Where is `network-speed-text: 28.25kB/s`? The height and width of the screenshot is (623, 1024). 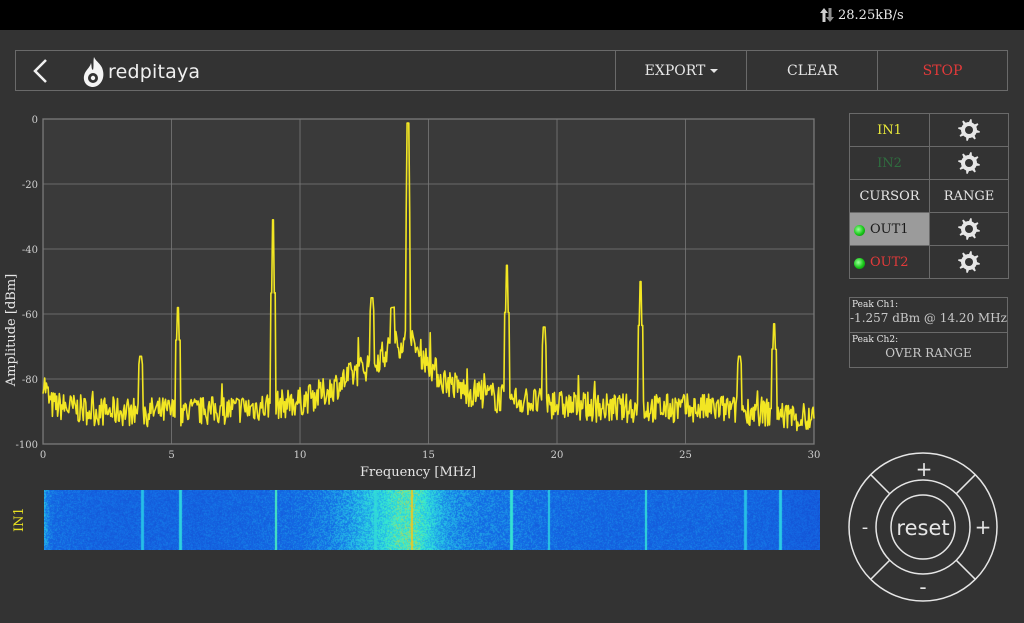
network-speed-text: 28.25kB/s is located at coordinates (871, 15).